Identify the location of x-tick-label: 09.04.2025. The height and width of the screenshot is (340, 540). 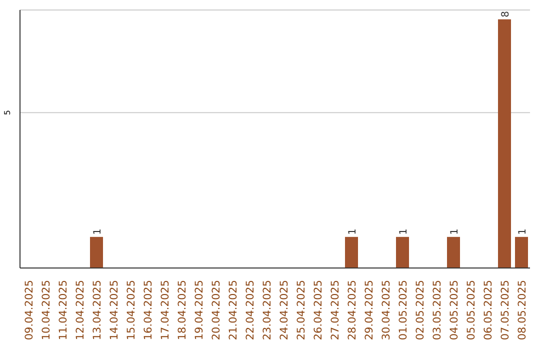
(30, 310).